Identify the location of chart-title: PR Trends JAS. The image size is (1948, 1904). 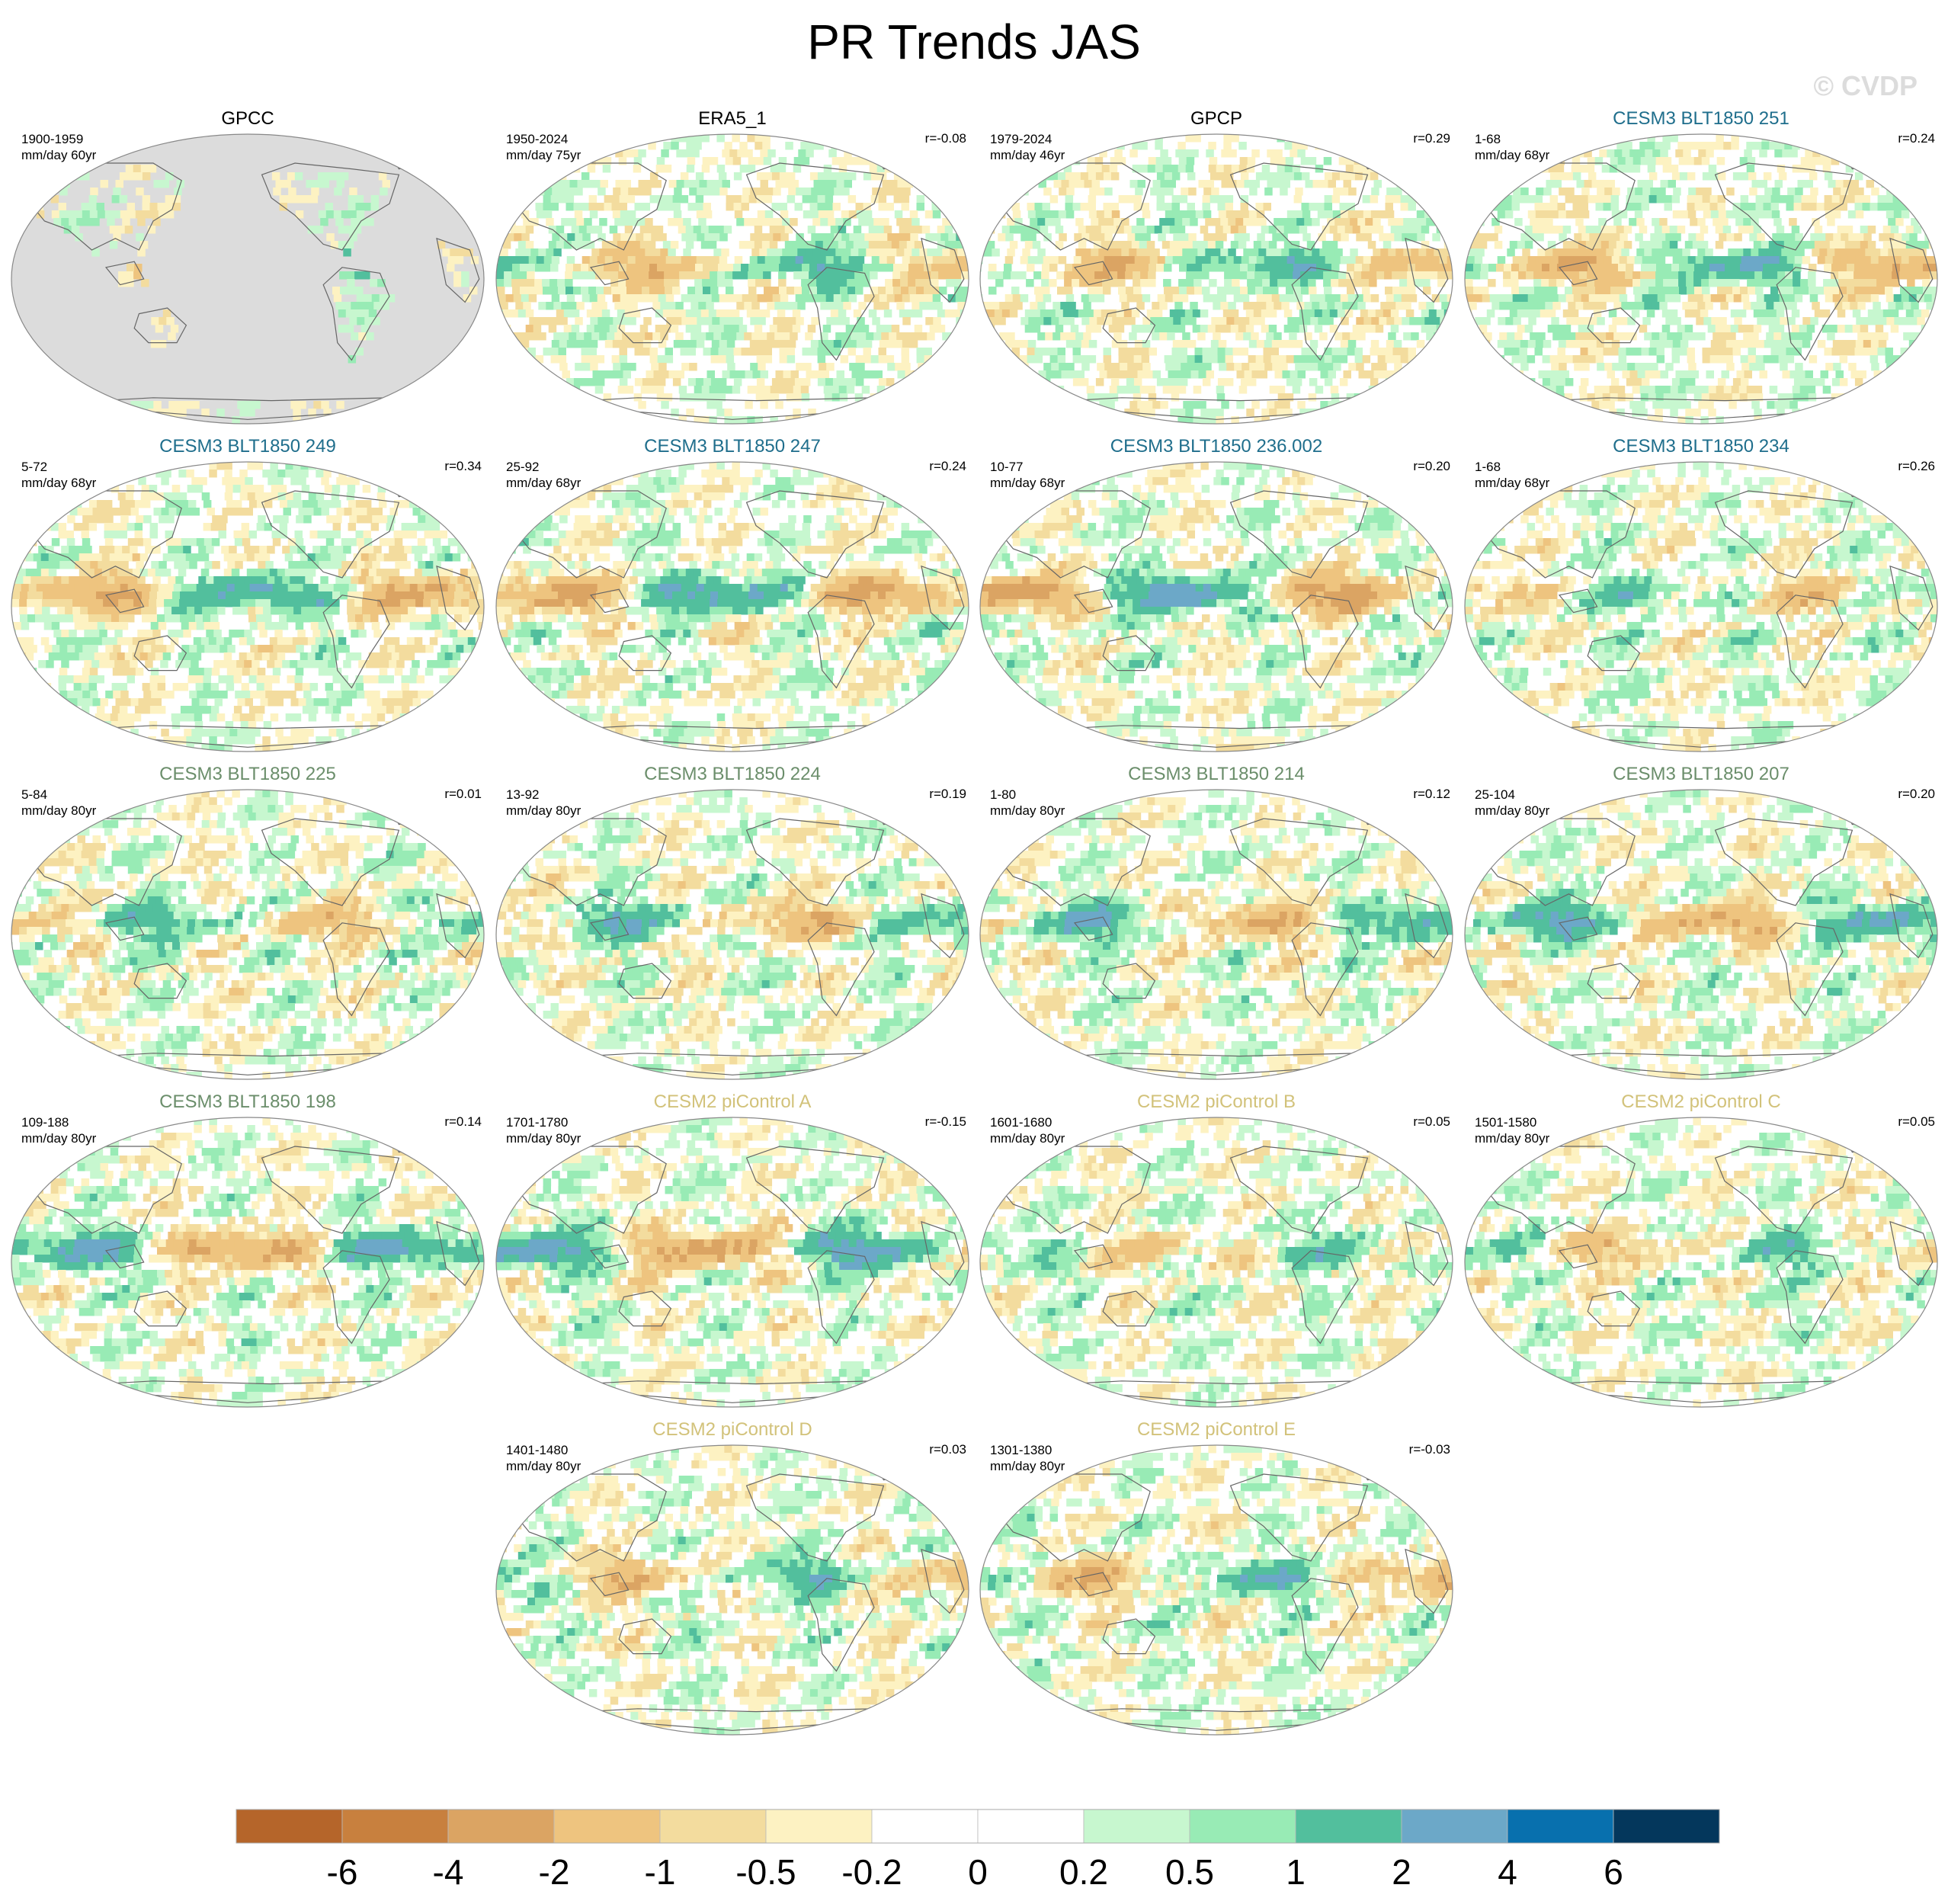
(974, 42).